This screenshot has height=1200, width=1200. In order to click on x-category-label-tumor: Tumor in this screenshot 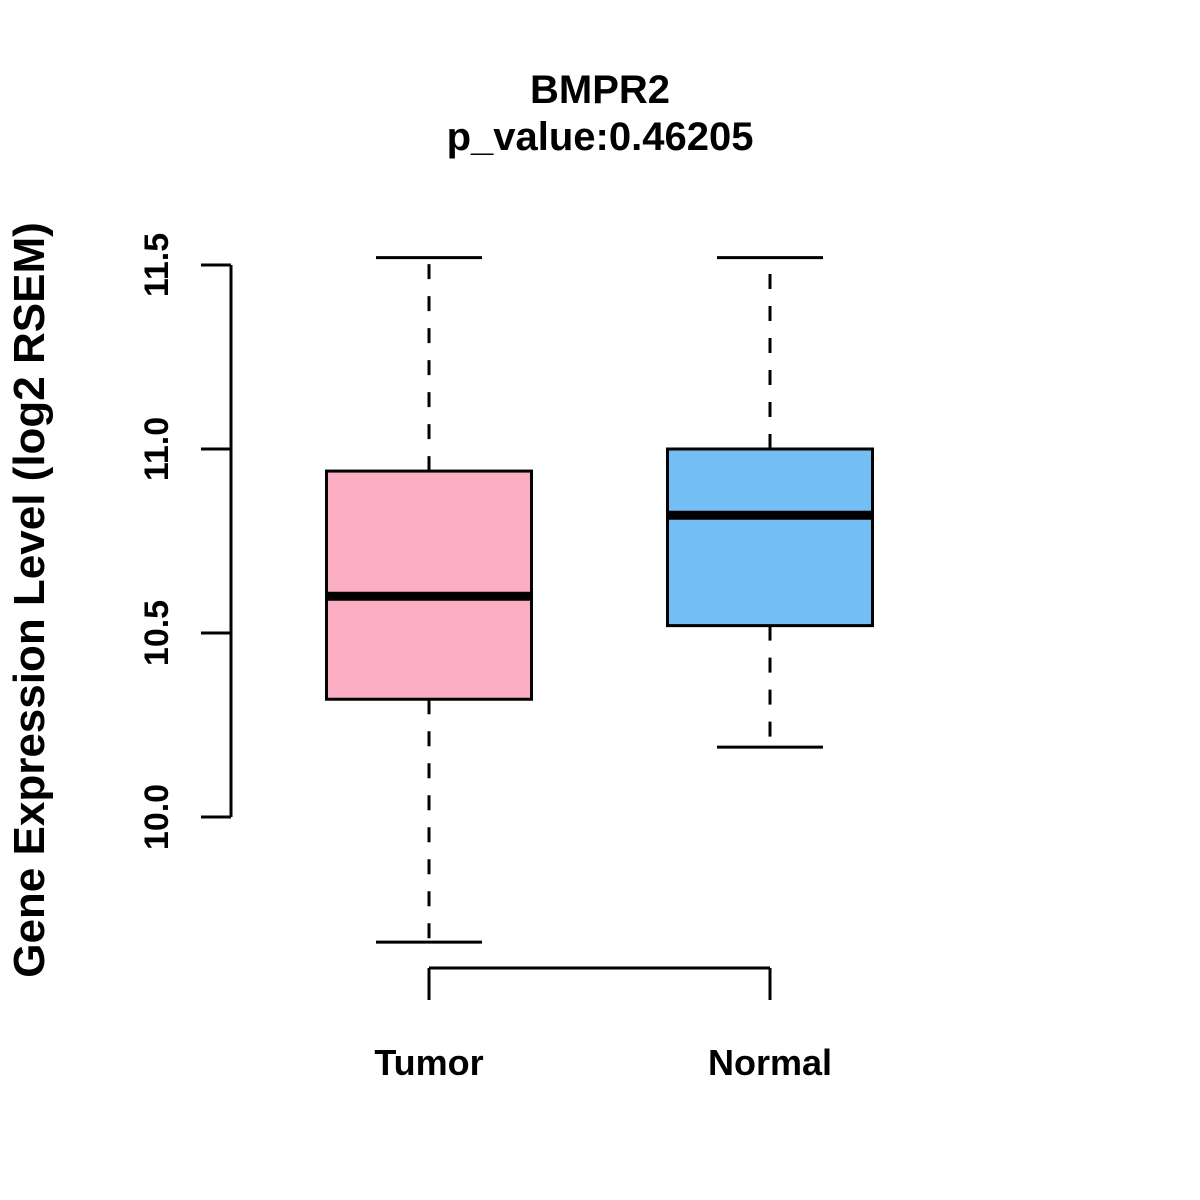, I will do `click(428, 1062)`.